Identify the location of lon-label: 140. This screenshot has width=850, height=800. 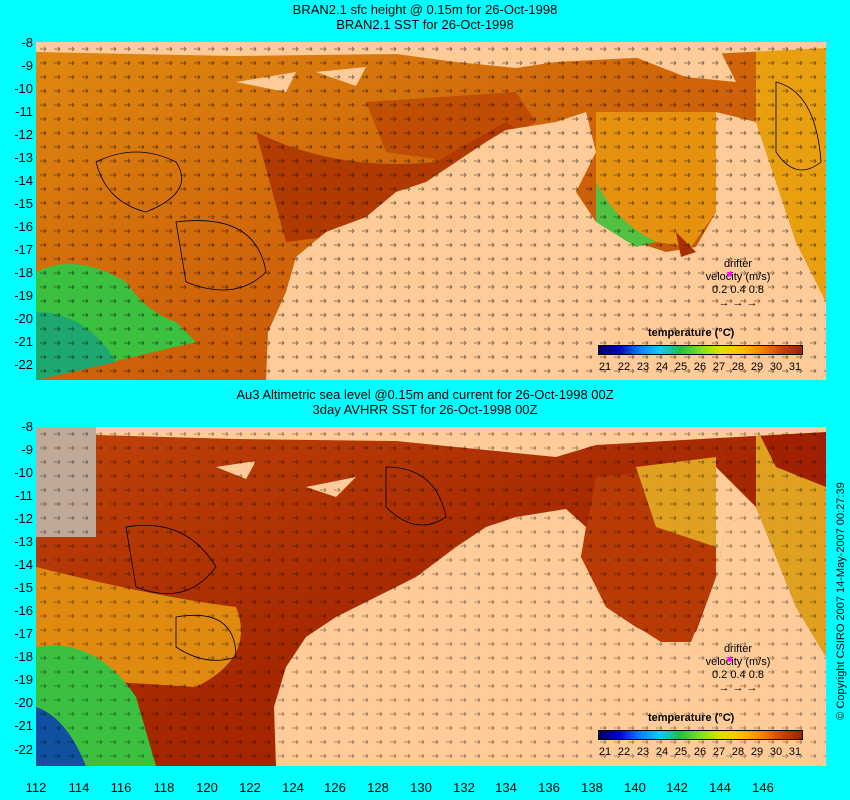
(635, 787).